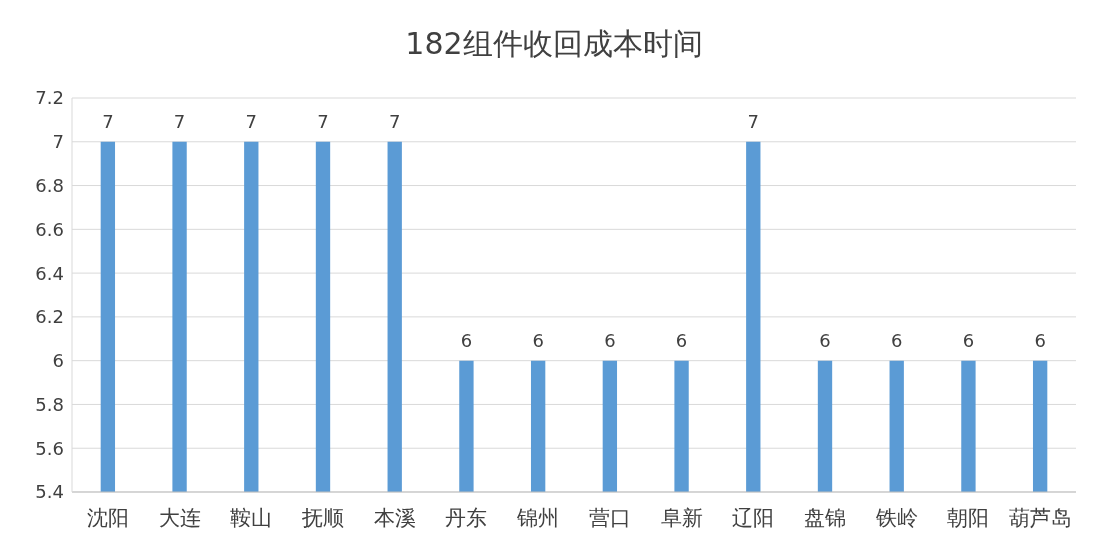  Describe the element at coordinates (538, 517) in the screenshot. I see `x-tick-label: 锦州` at that location.